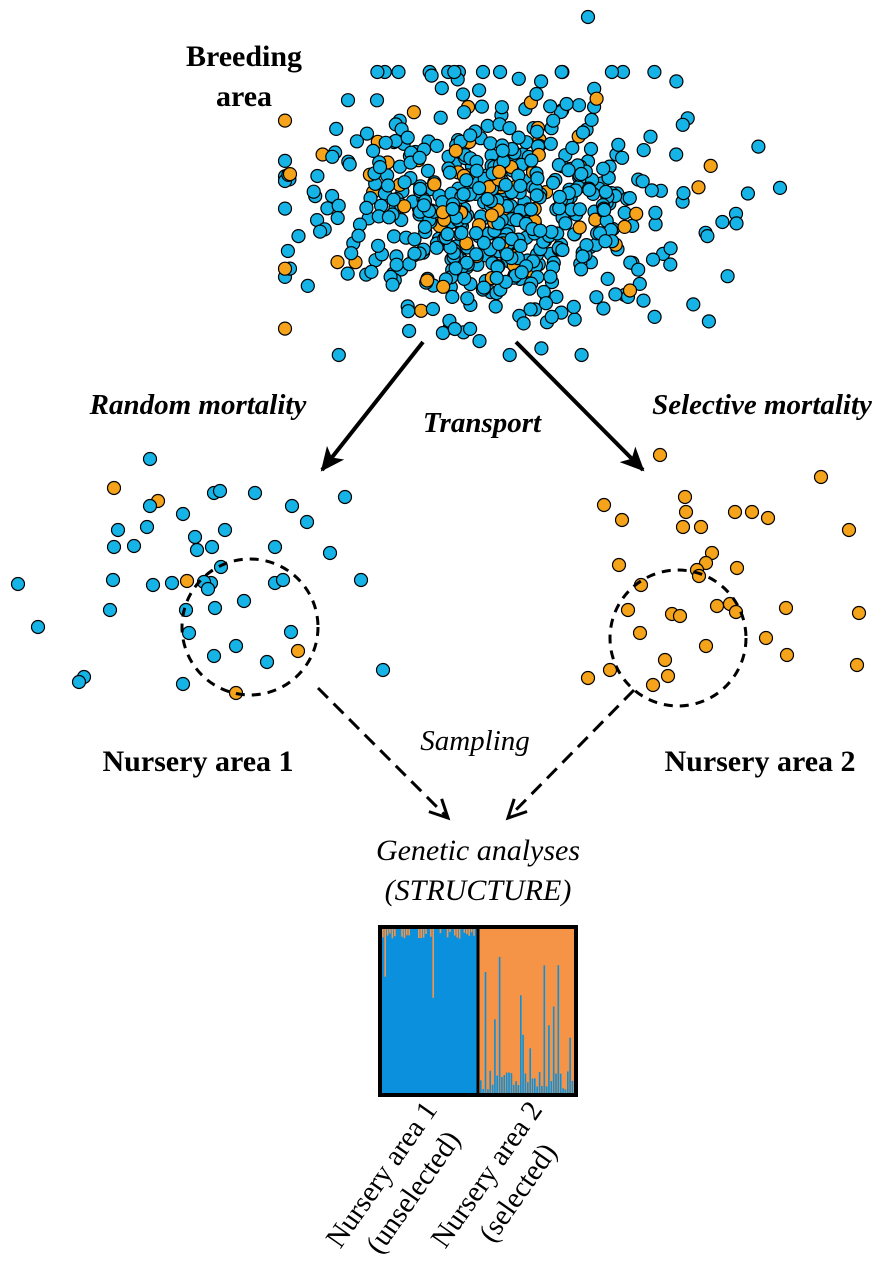 This screenshot has width=895, height=1277. What do you see at coordinates (200, 576) in the screenshot?
I see `nursery-area-1-individuals` at bounding box center [200, 576].